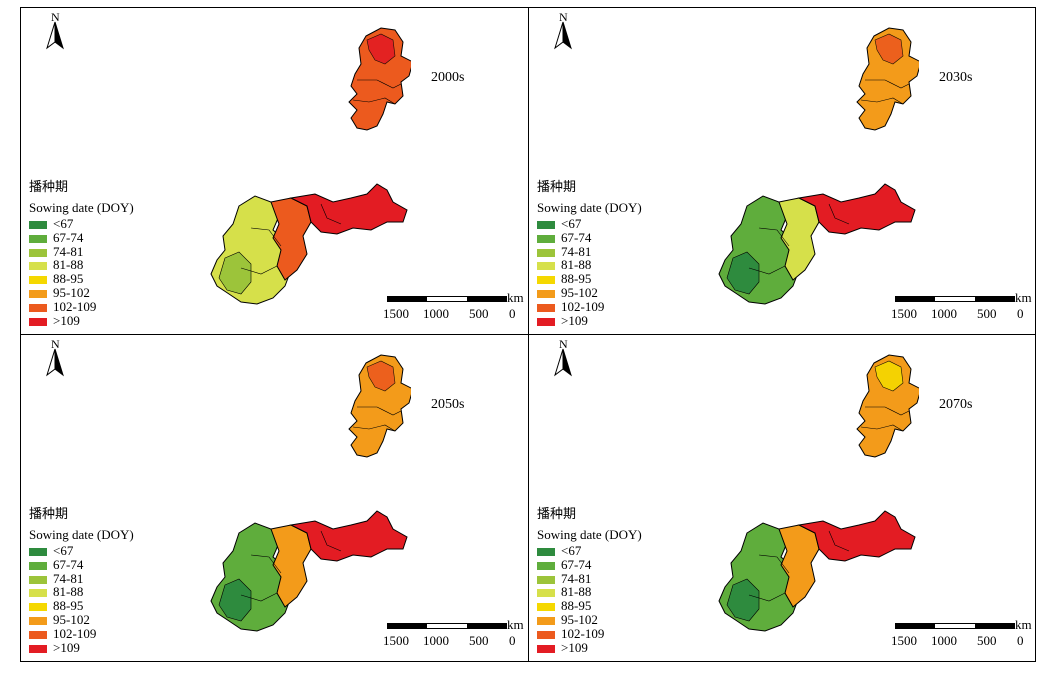 Image resolution: width=1049 pixels, height=674 pixels. I want to click on period-label: 2070s, so click(956, 404).